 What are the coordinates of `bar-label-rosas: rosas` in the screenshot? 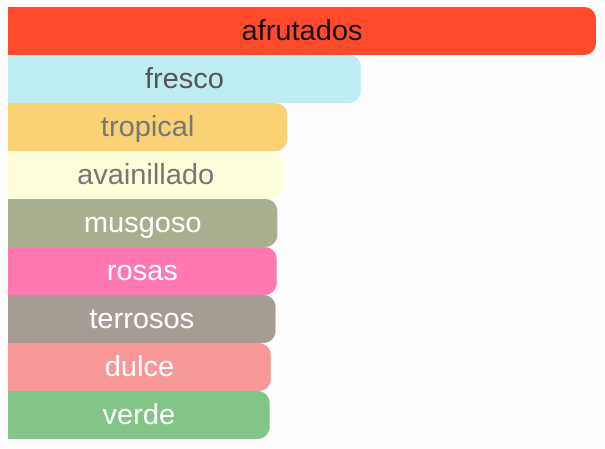 It's located at (142, 271).